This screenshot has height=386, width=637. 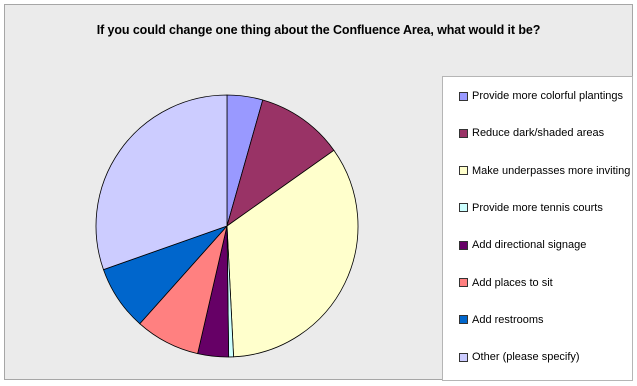 I want to click on legend-label: Provide more tennis courts, so click(x=537, y=207).